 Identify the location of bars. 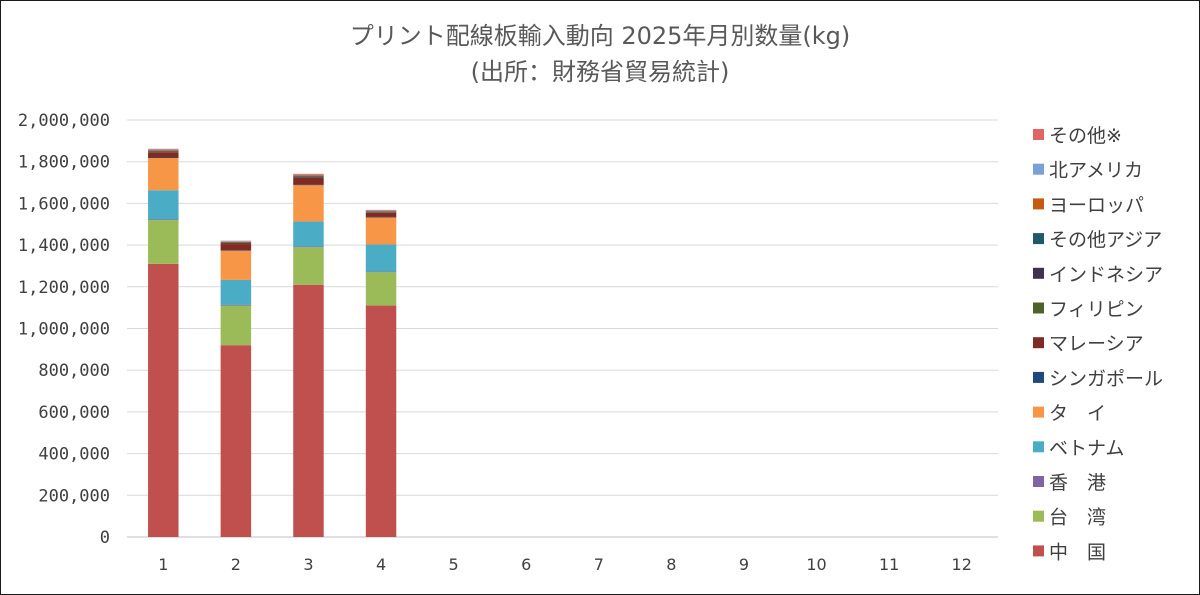
(272, 342).